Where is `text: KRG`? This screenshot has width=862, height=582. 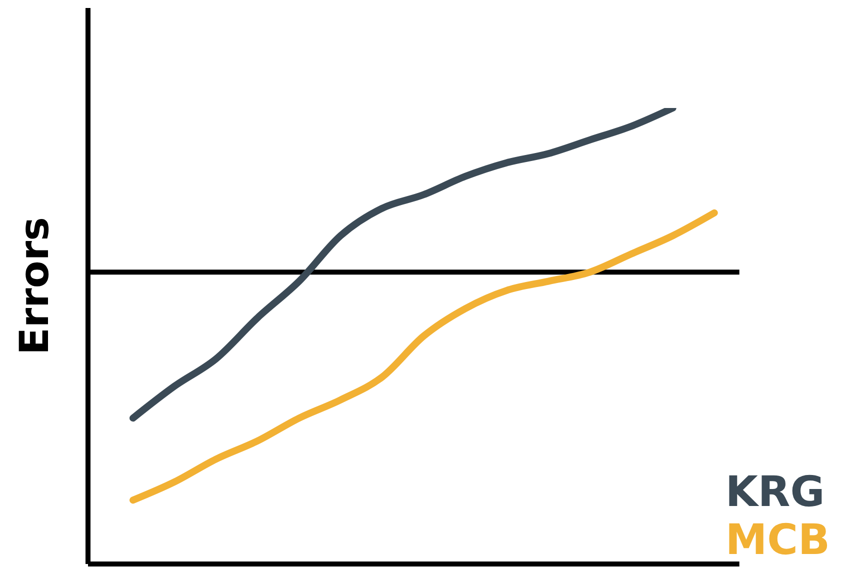
text: KRG is located at coordinates (775, 491).